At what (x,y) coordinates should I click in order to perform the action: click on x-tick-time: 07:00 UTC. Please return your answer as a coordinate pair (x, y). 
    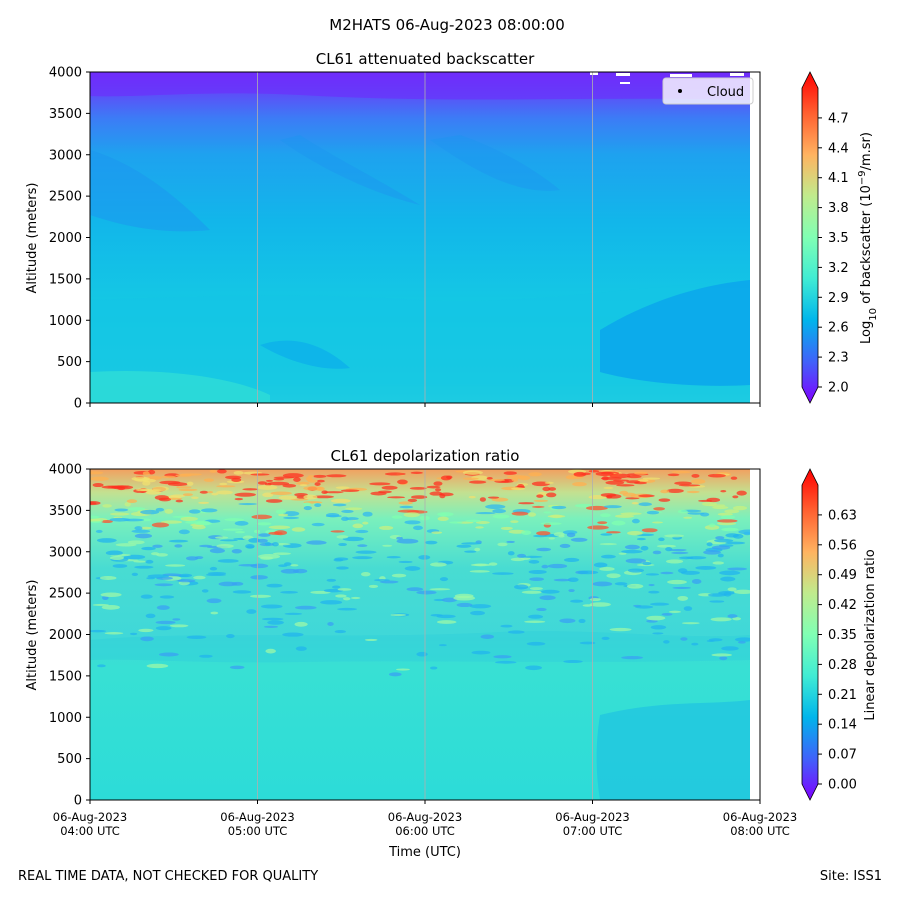
    Looking at the image, I should click on (593, 831).